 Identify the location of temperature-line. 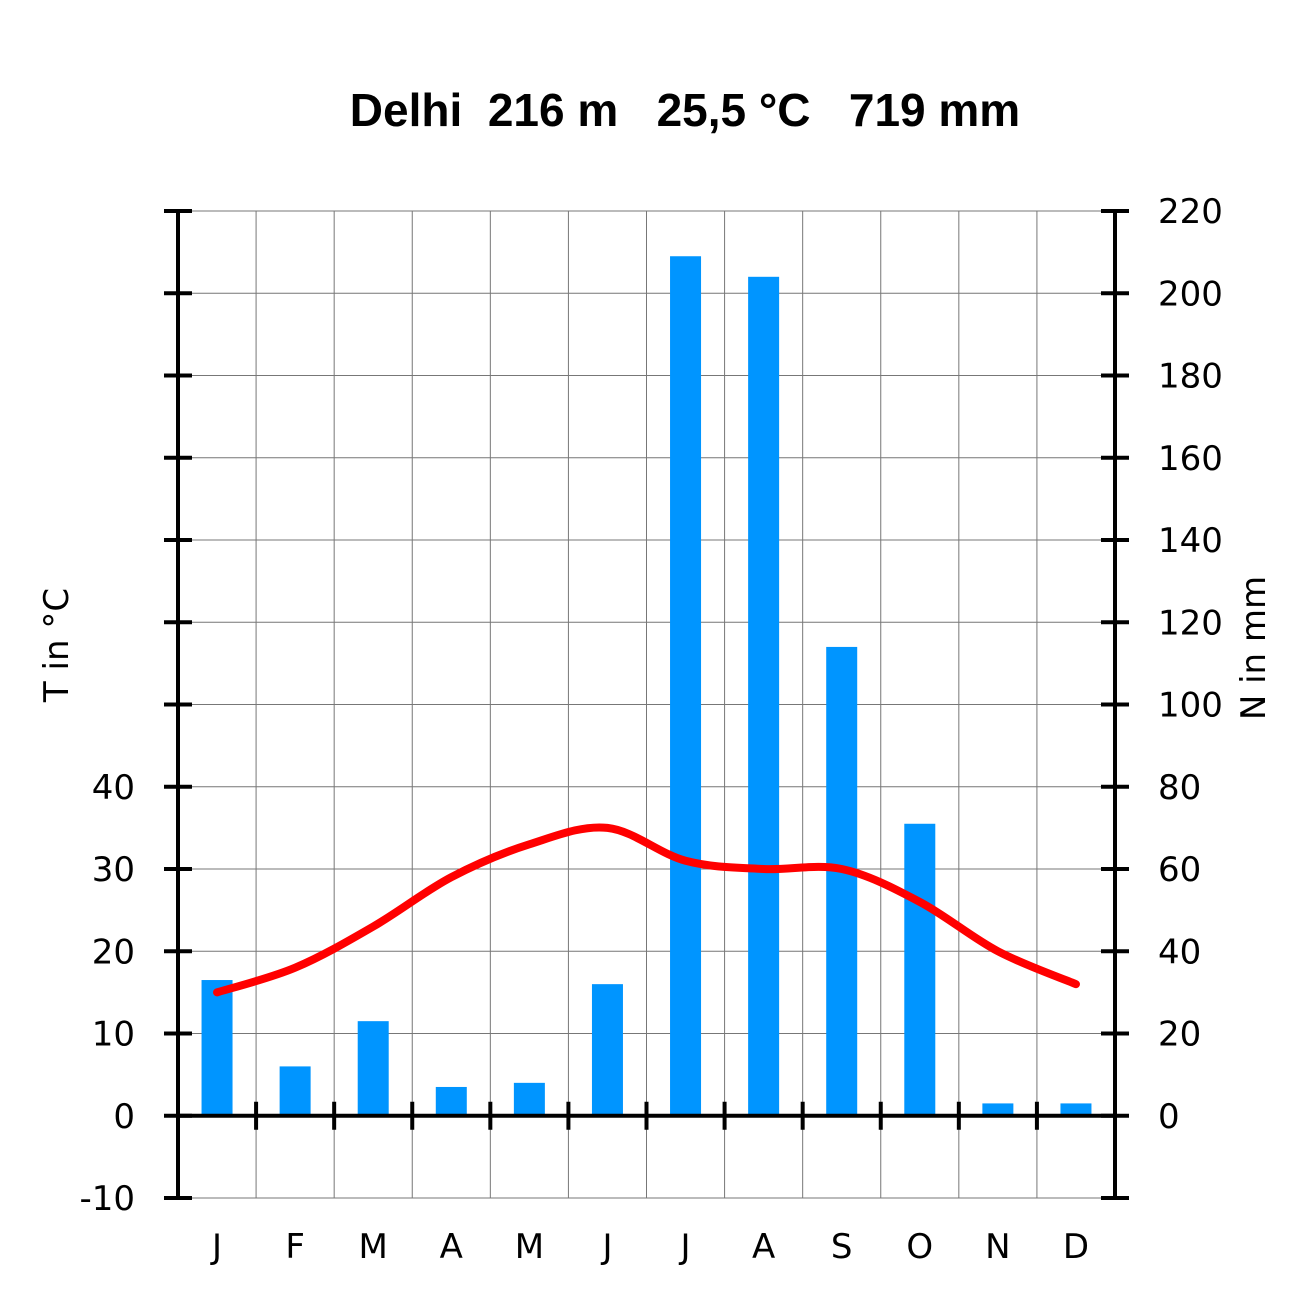
(646, 910).